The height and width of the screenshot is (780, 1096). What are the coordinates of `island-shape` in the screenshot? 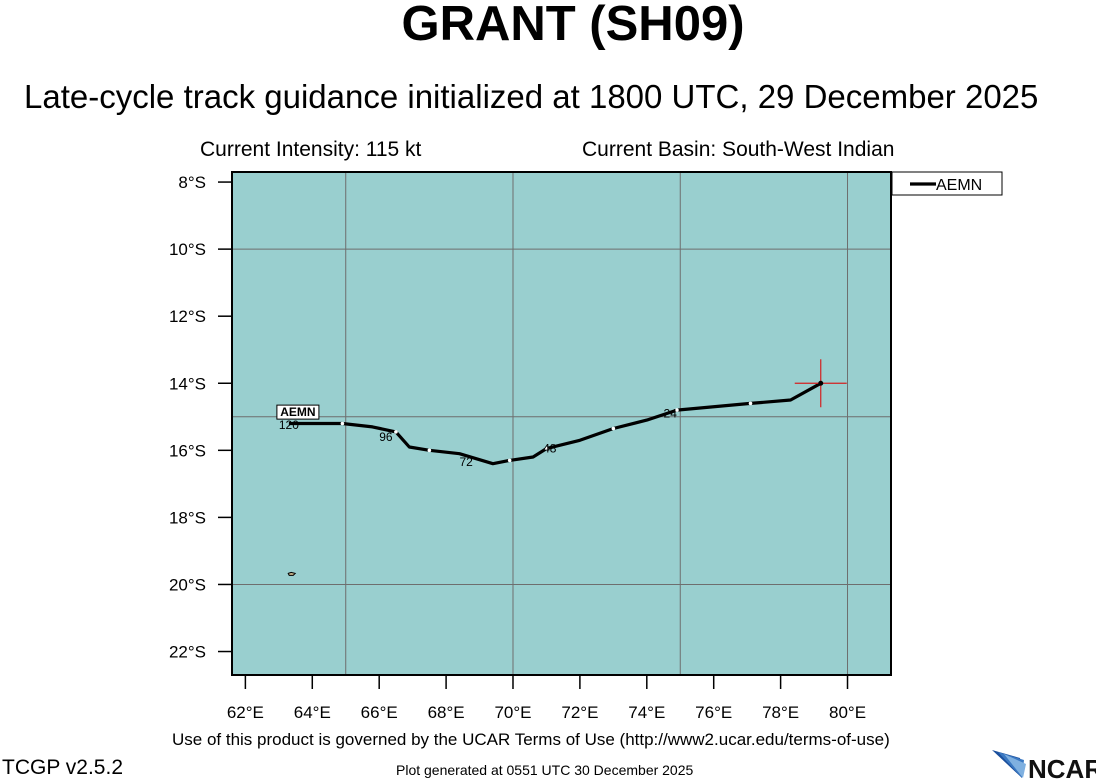 It's located at (292, 573).